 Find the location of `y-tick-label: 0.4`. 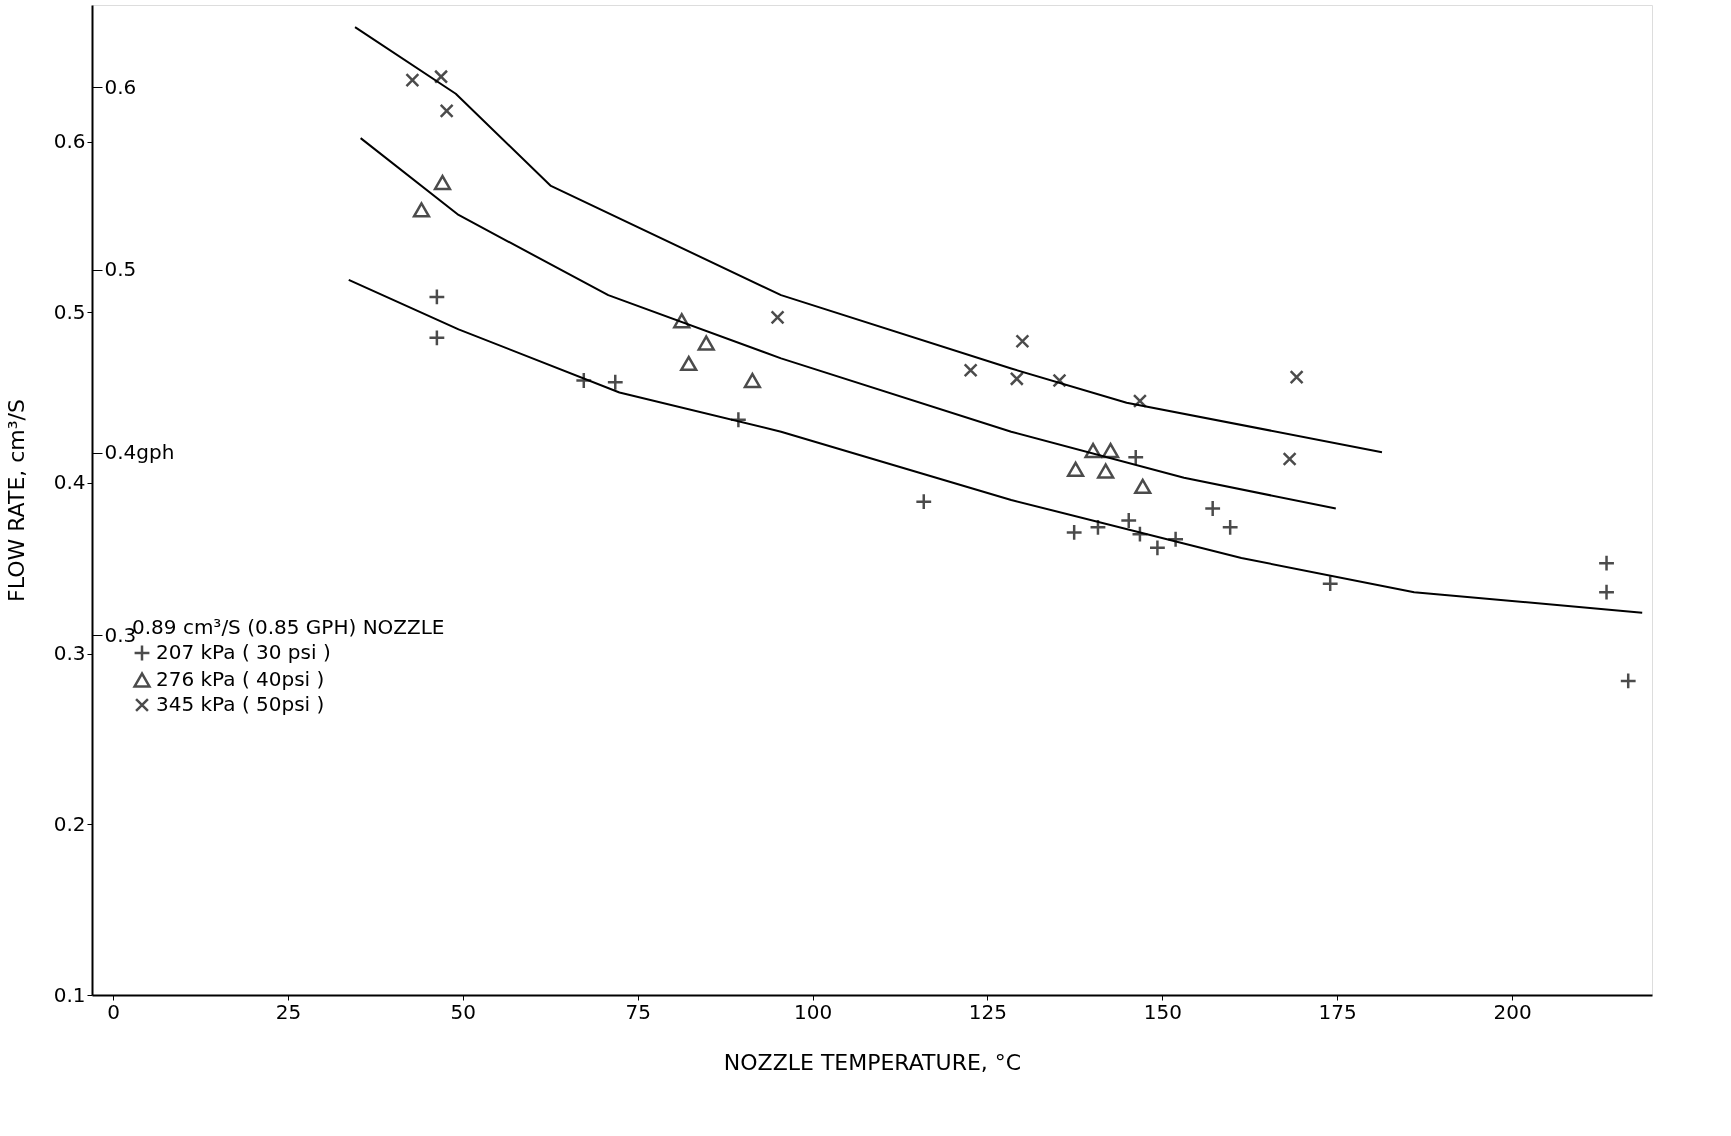

y-tick-label: 0.4 is located at coordinates (69, 482).